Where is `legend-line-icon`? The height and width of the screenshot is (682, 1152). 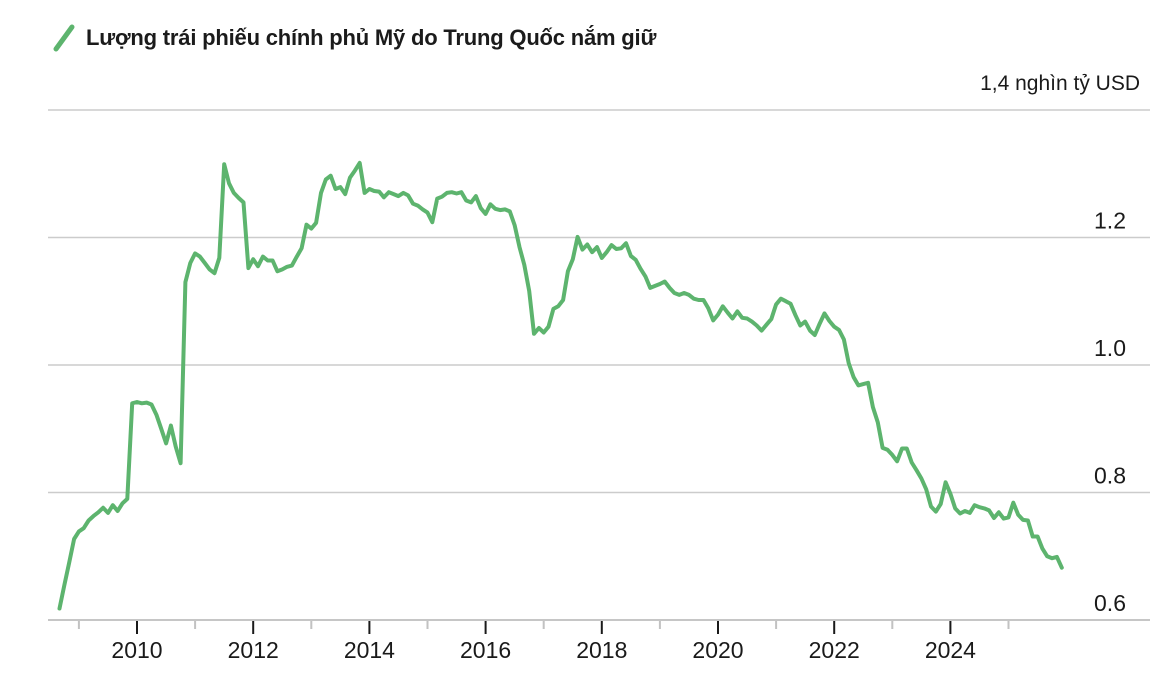
legend-line-icon is located at coordinates (64, 38).